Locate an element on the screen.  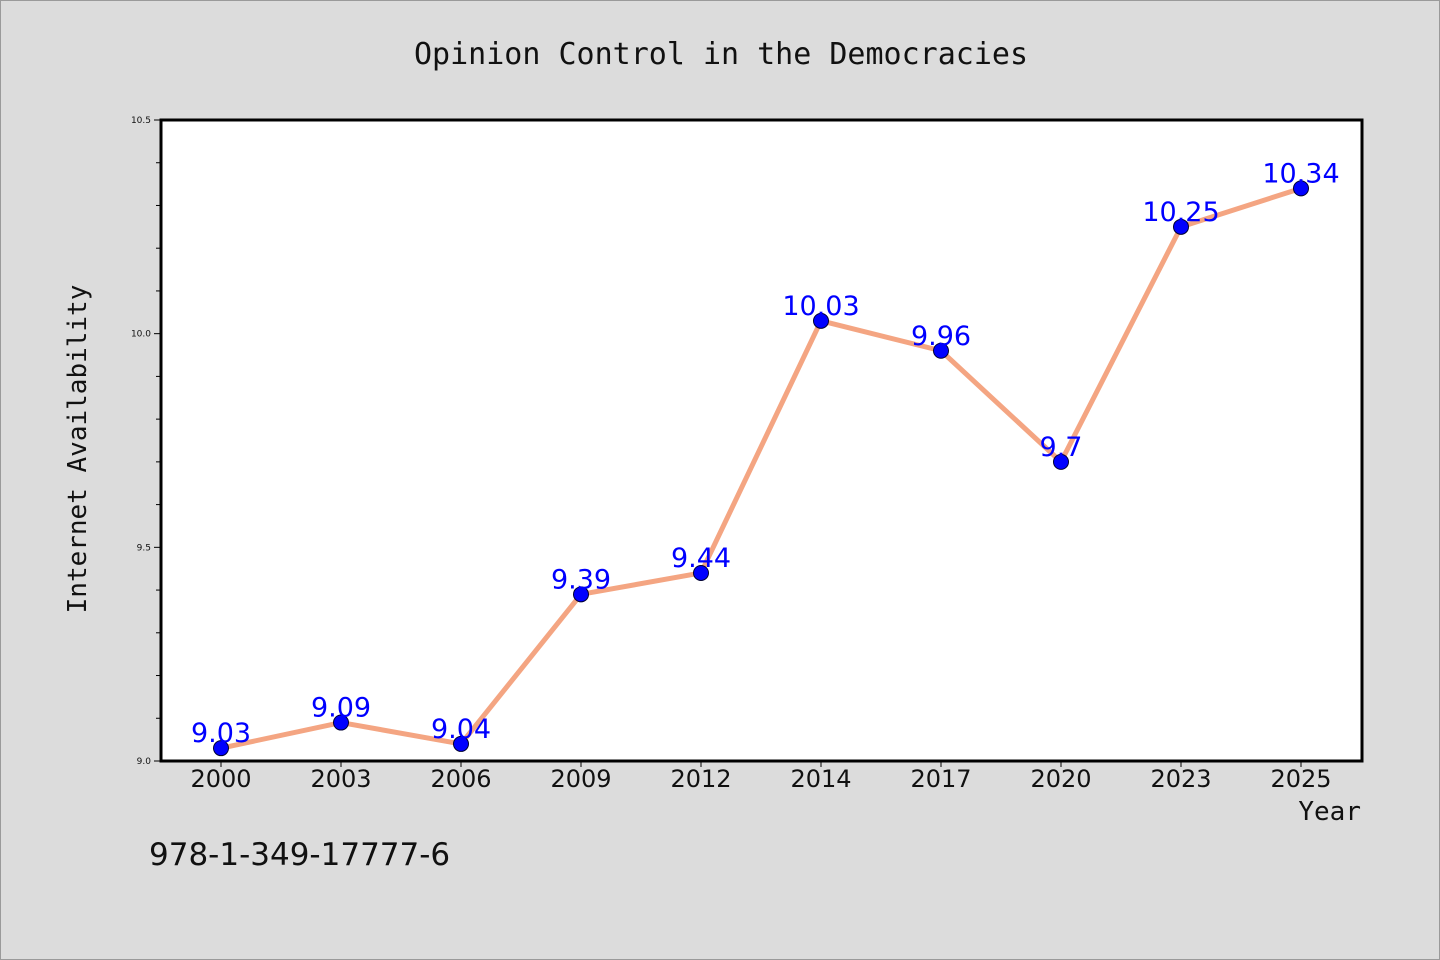
x-tick-label: 2009 is located at coordinates (580, 779).